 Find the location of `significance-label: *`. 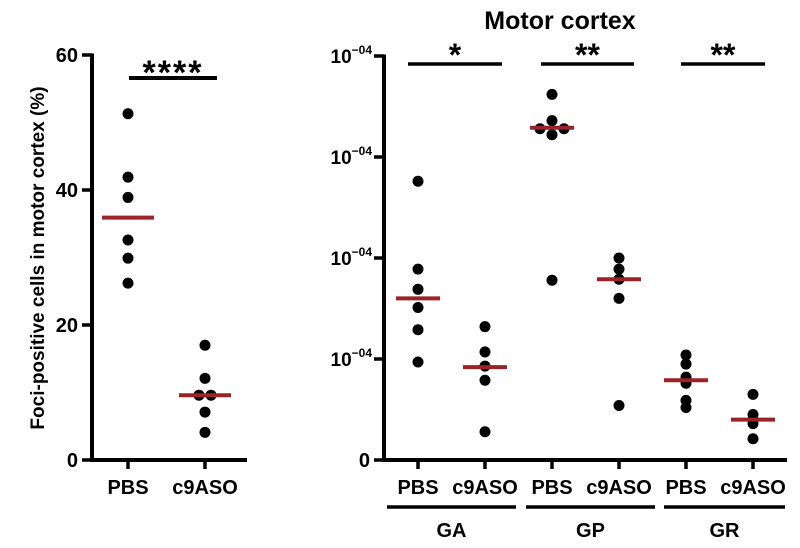

significance-label: * is located at coordinates (455, 55).